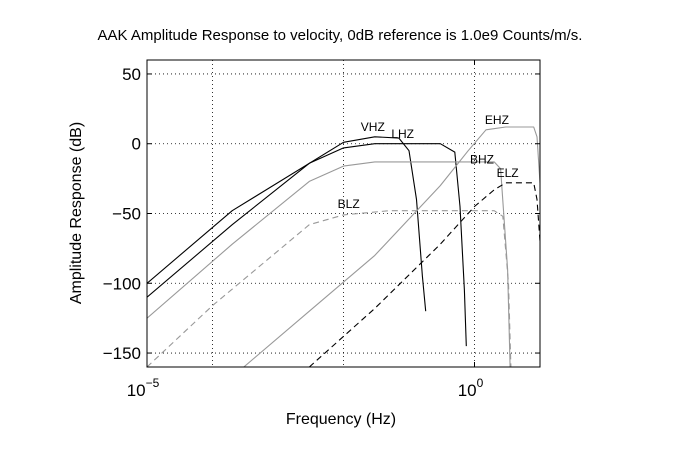  I want to click on x-axis-label: Frequency (Hz), so click(341, 419).